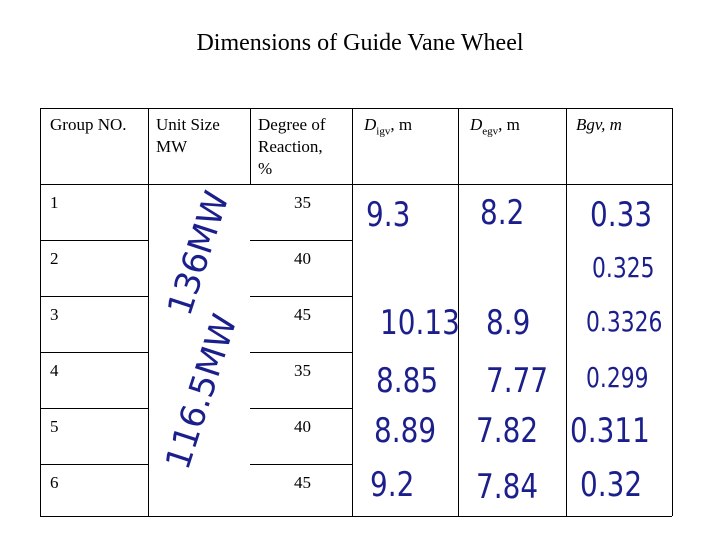 The width and height of the screenshot is (720, 540). What do you see at coordinates (401, 124) in the screenshot?
I see `header-d-igv-unit: , m` at bounding box center [401, 124].